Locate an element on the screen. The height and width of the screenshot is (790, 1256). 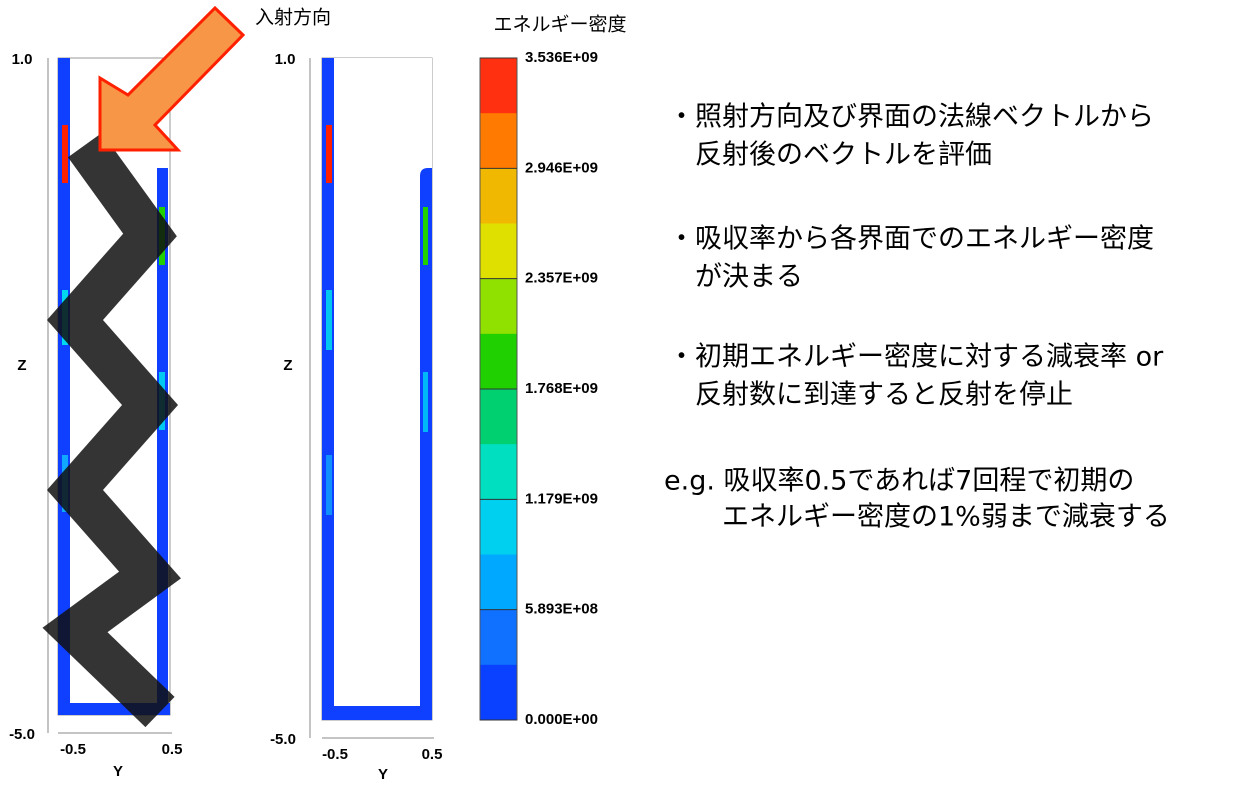
colorbar-label: 1.179E+09 is located at coordinates (561, 498).